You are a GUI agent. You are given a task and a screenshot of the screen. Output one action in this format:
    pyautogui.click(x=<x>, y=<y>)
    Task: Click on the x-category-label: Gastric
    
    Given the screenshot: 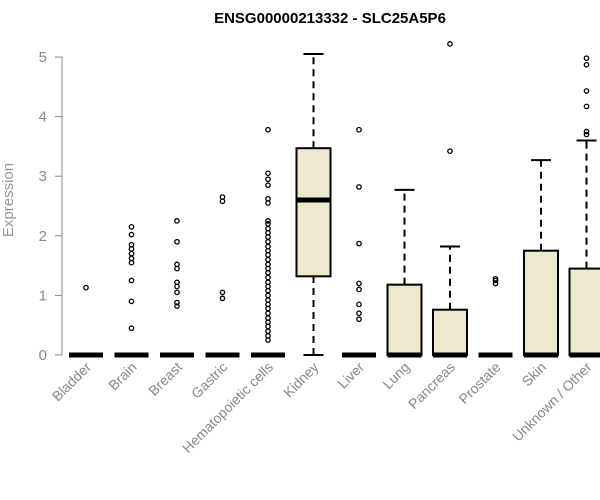 What is the action you would take?
    pyautogui.click(x=209, y=380)
    